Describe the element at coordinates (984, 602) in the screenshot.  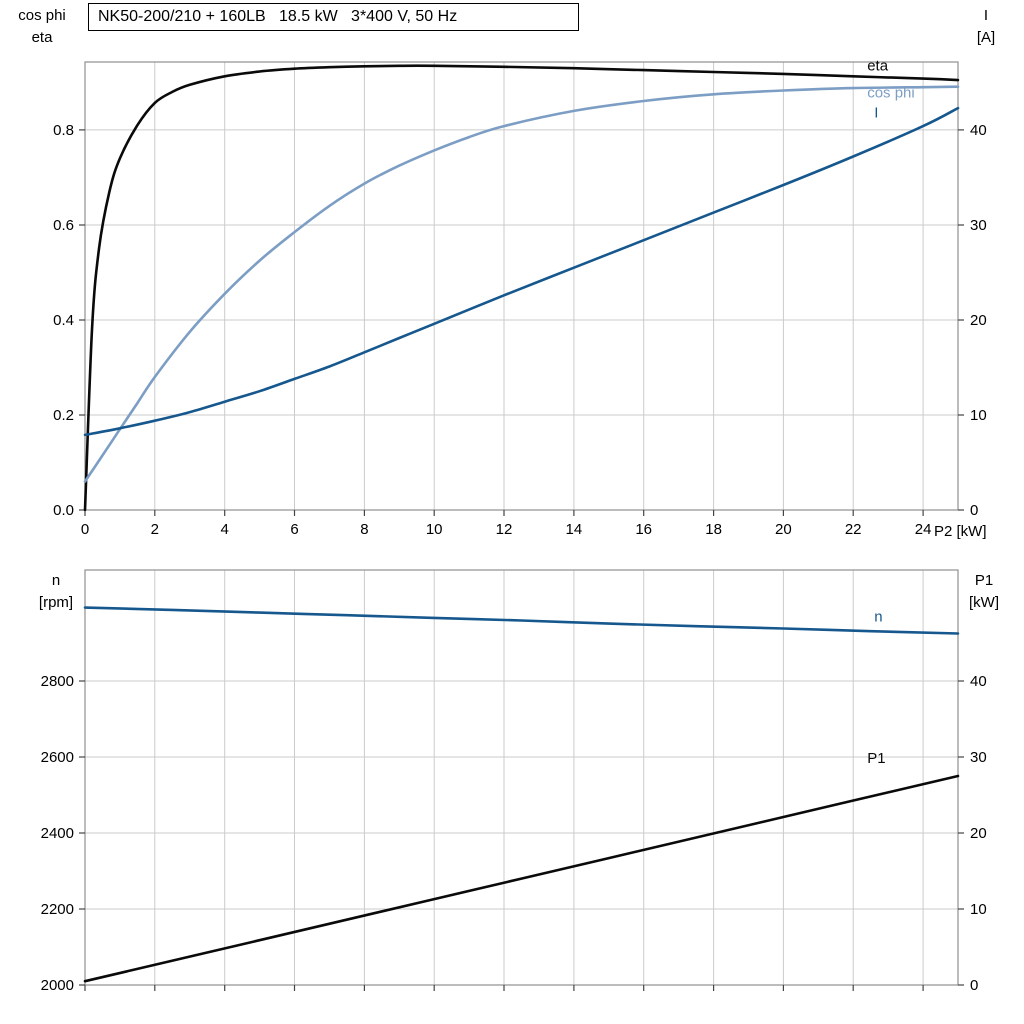
I see `right-axis-title: [kW]` at that location.